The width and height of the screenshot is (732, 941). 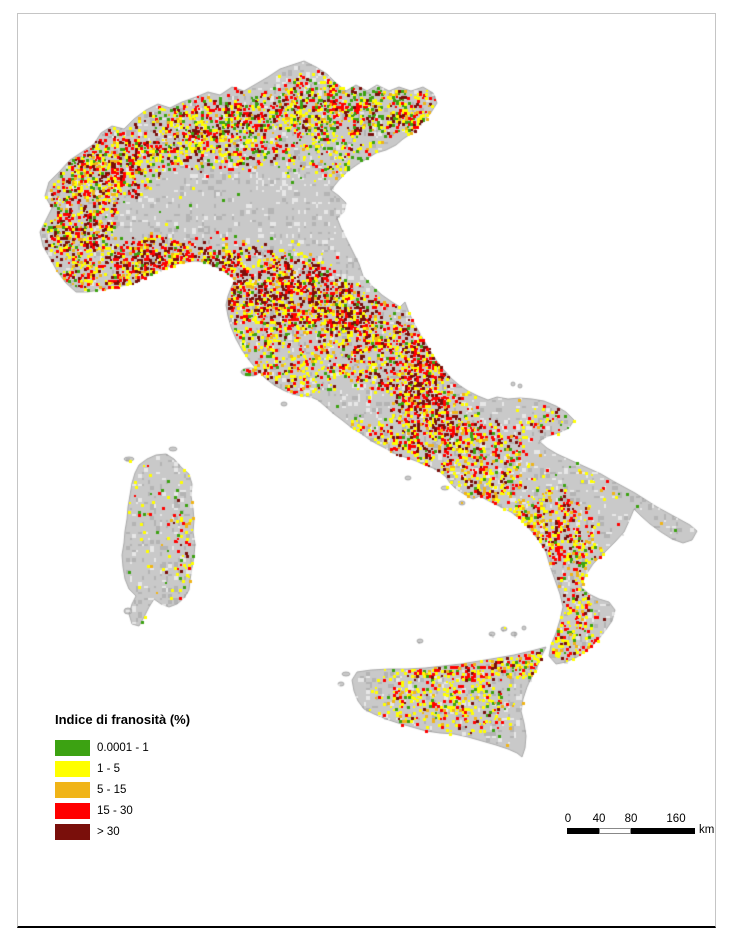 What do you see at coordinates (599, 819) in the screenshot?
I see `scale-tick-label: 40` at bounding box center [599, 819].